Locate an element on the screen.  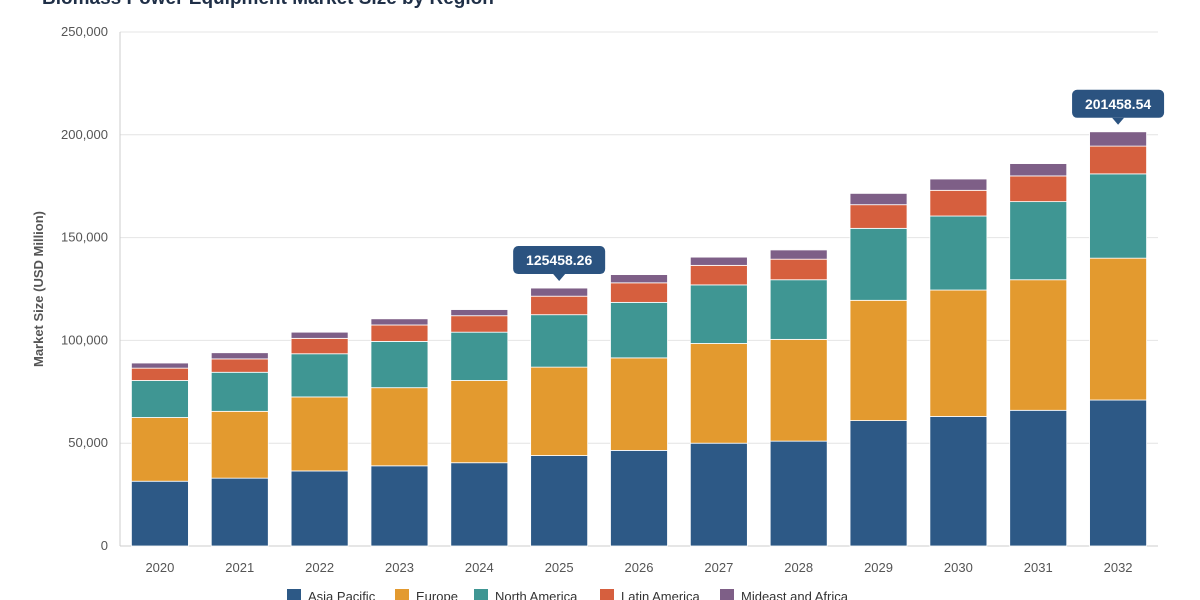
x-tick-label: 2029 is located at coordinates (878, 567).